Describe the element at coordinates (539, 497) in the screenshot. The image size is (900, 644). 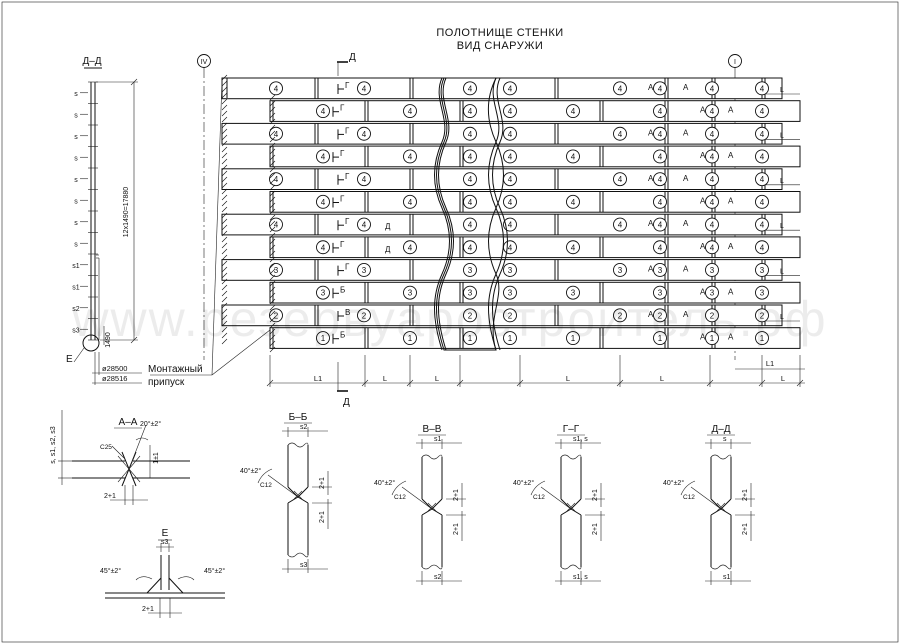
I see `detail-gg-chamfer: С12` at that location.